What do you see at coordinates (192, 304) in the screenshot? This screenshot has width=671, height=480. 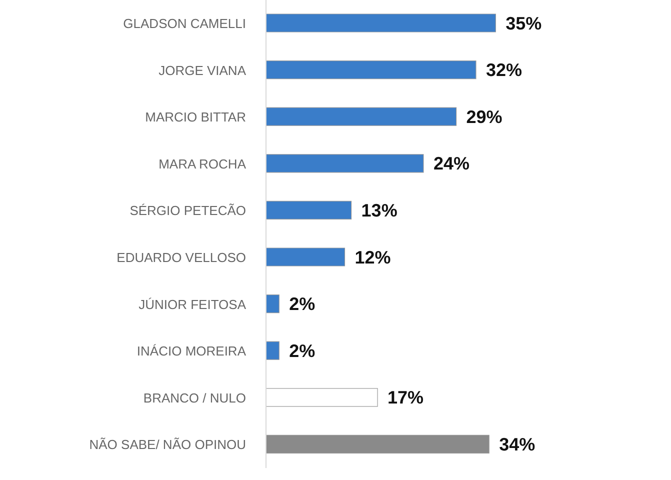 I see `y-tick-label: JÚNIOR FEITOSA` at bounding box center [192, 304].